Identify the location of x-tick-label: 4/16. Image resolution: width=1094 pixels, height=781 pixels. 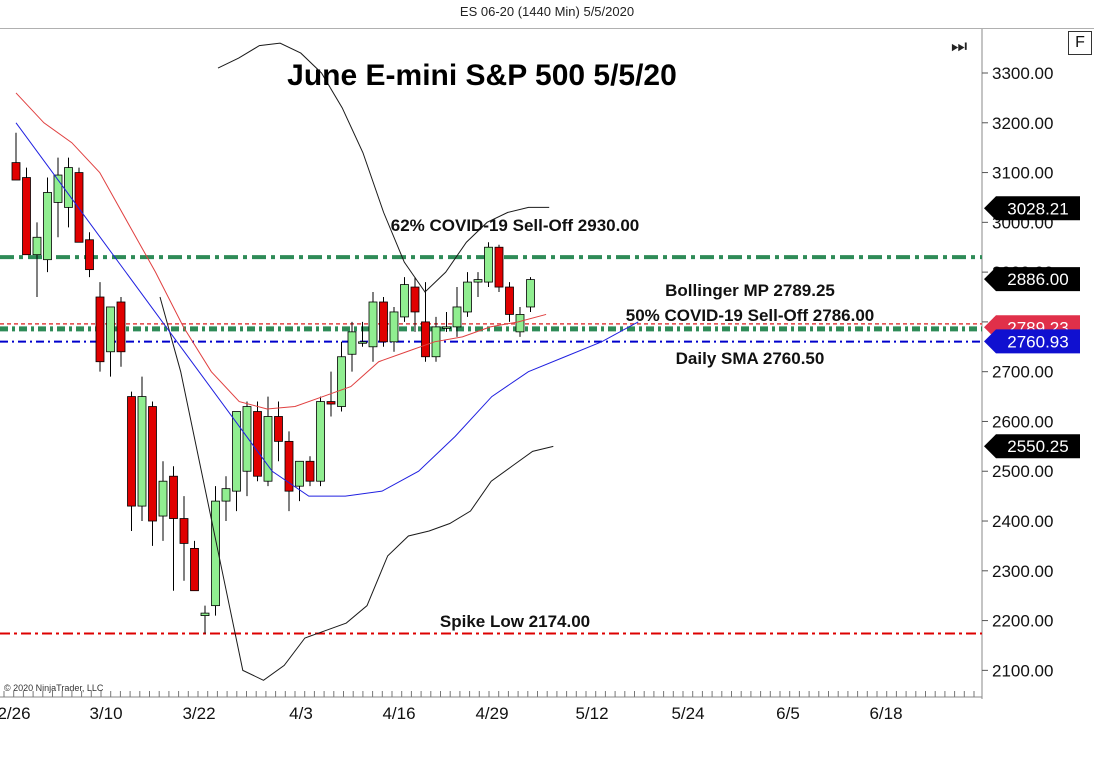
(398, 713).